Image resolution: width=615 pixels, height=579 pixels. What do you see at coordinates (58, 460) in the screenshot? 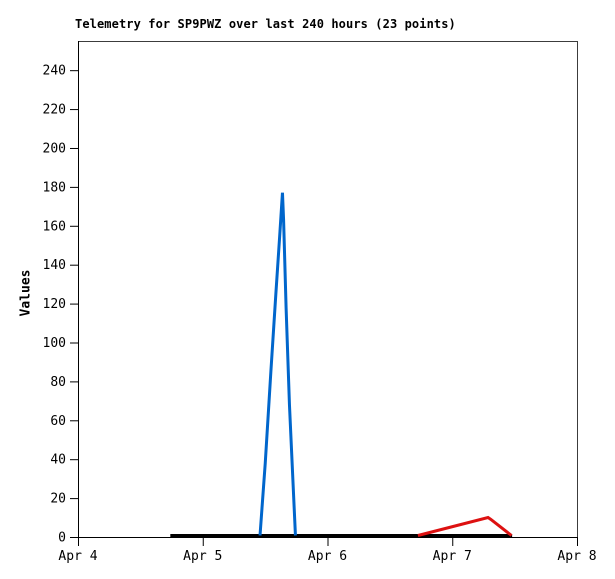
I see `y-tick-label: 40` at bounding box center [58, 460].